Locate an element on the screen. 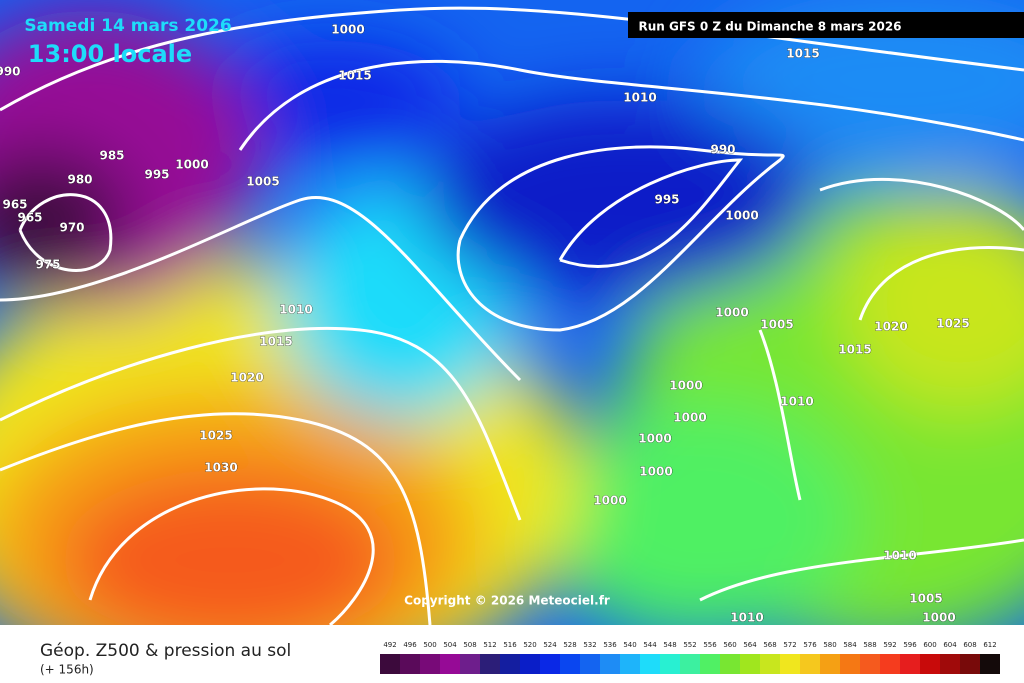  legend-value: 560 is located at coordinates (729, 645).